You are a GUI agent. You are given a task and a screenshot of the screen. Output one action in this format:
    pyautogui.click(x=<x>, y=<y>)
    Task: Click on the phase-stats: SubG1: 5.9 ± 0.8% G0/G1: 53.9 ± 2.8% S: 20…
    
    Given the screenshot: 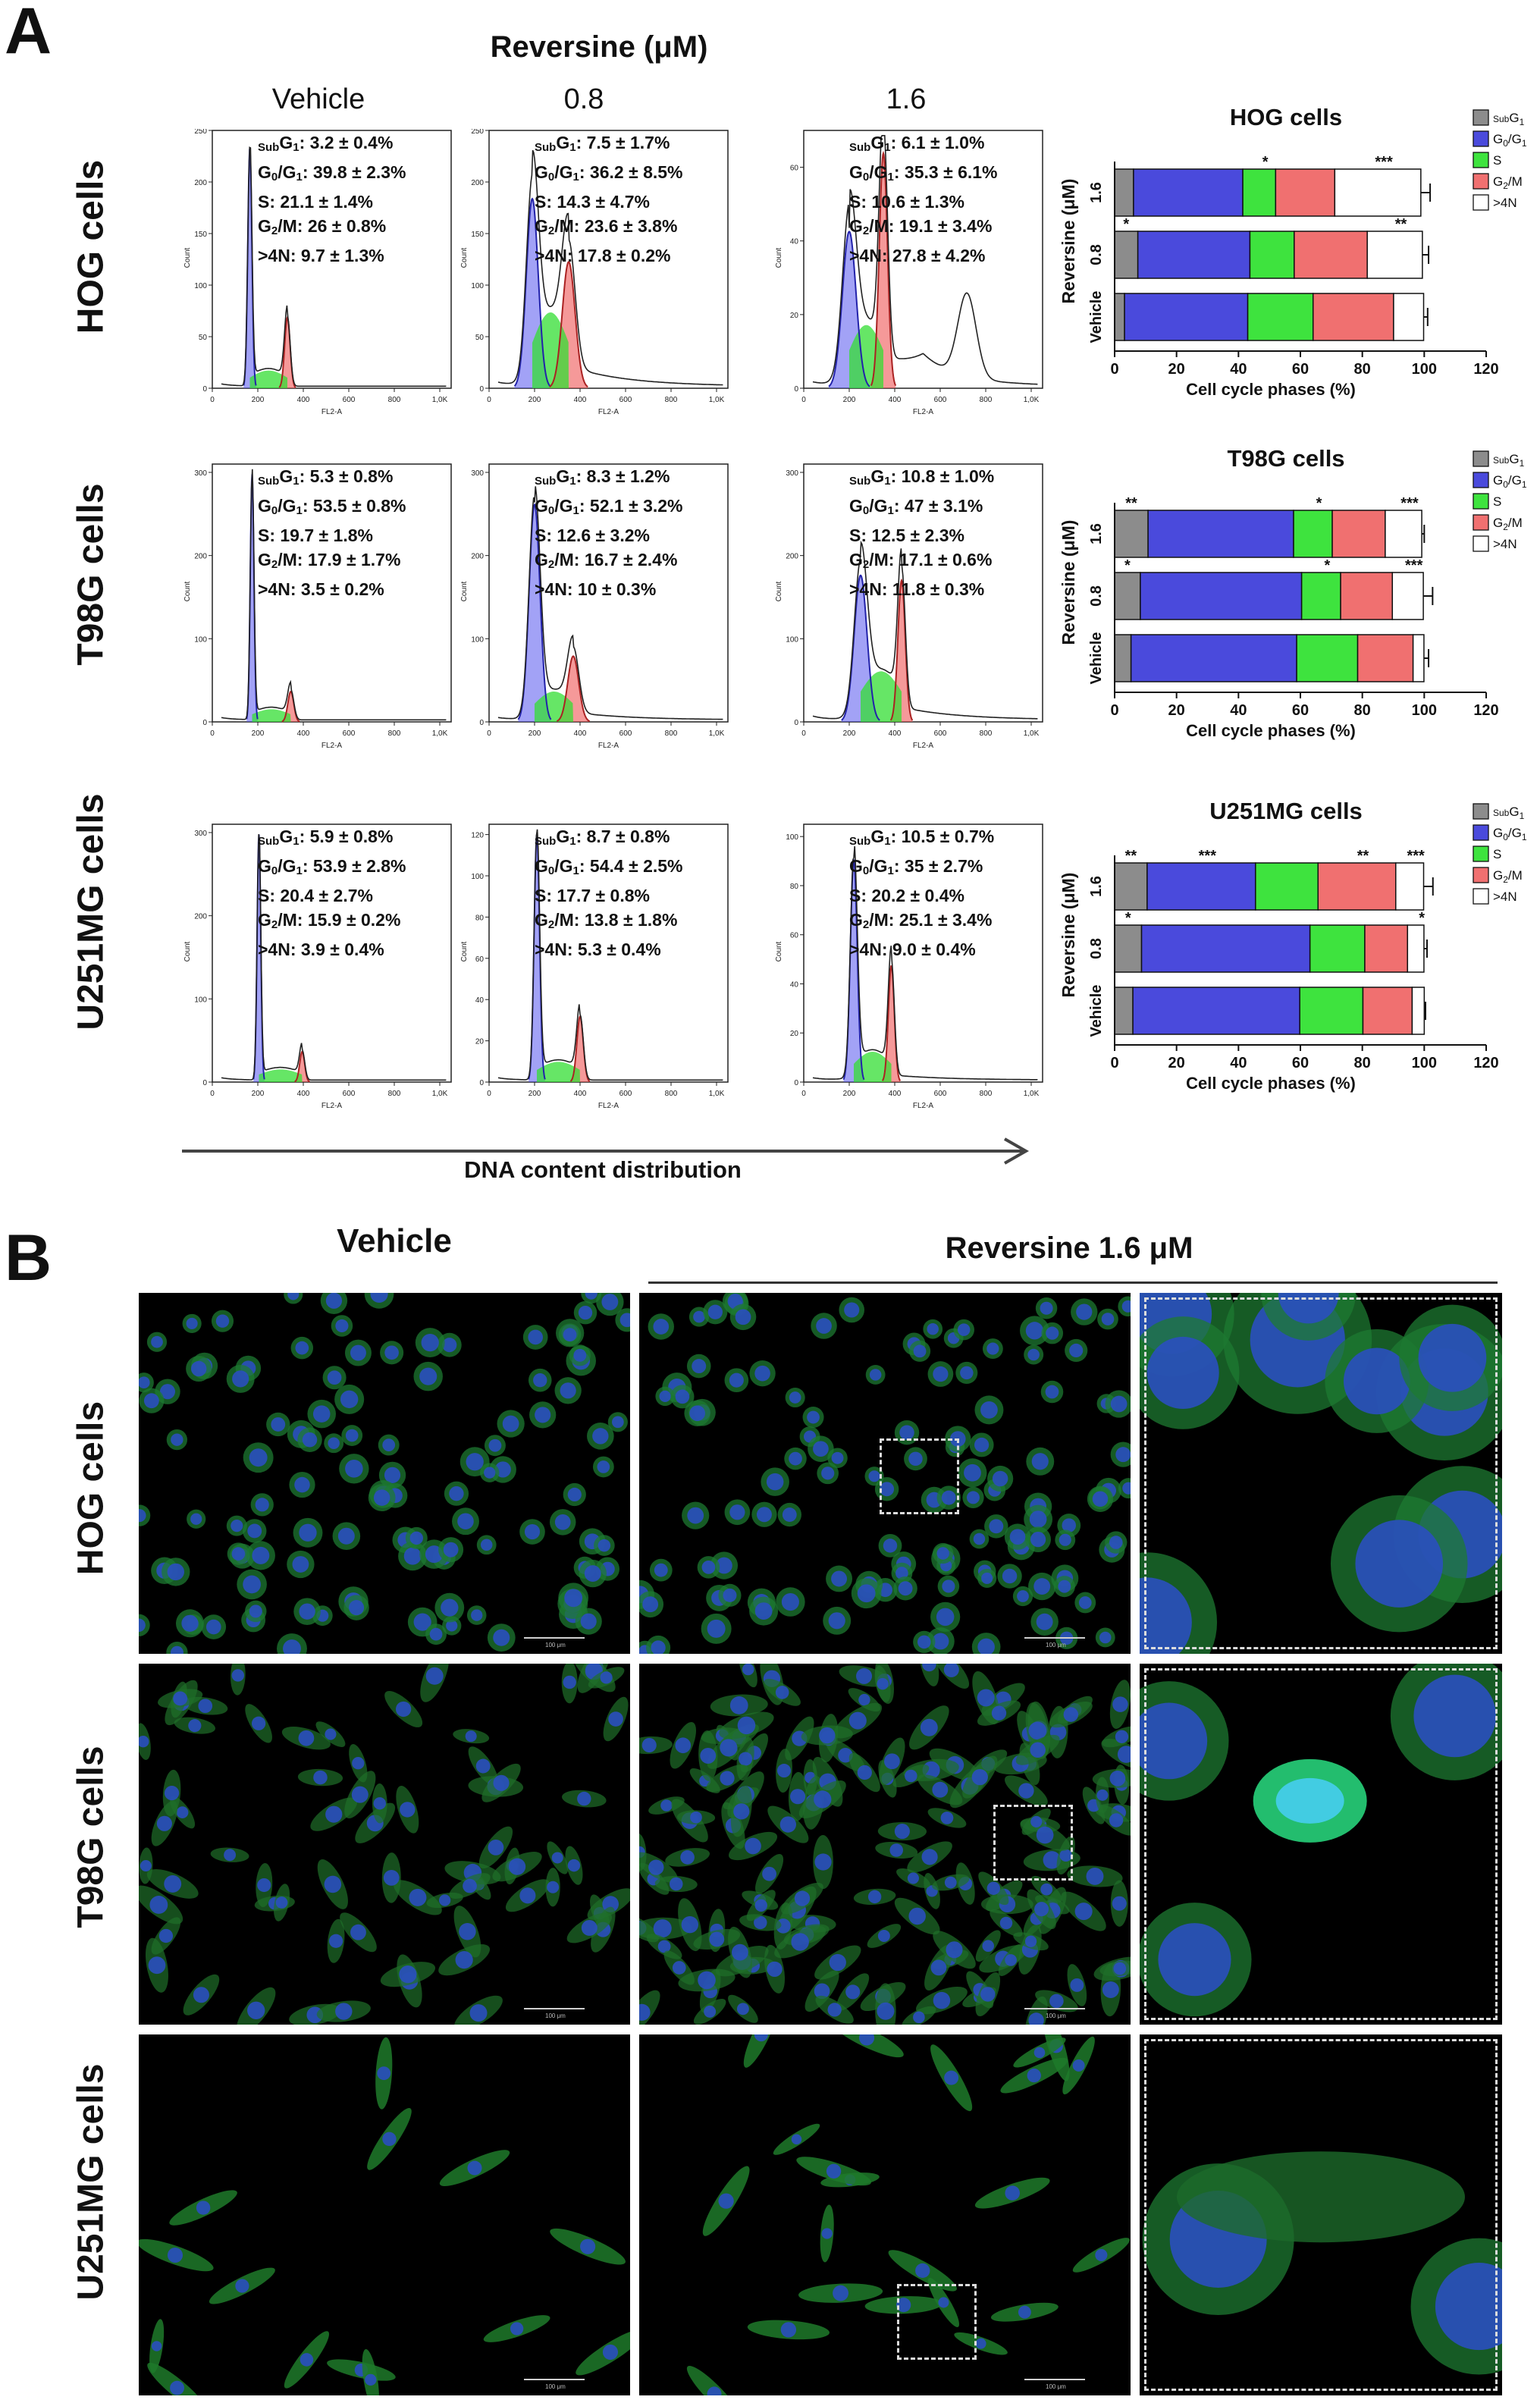 What is the action you would take?
    pyautogui.click(x=332, y=893)
    